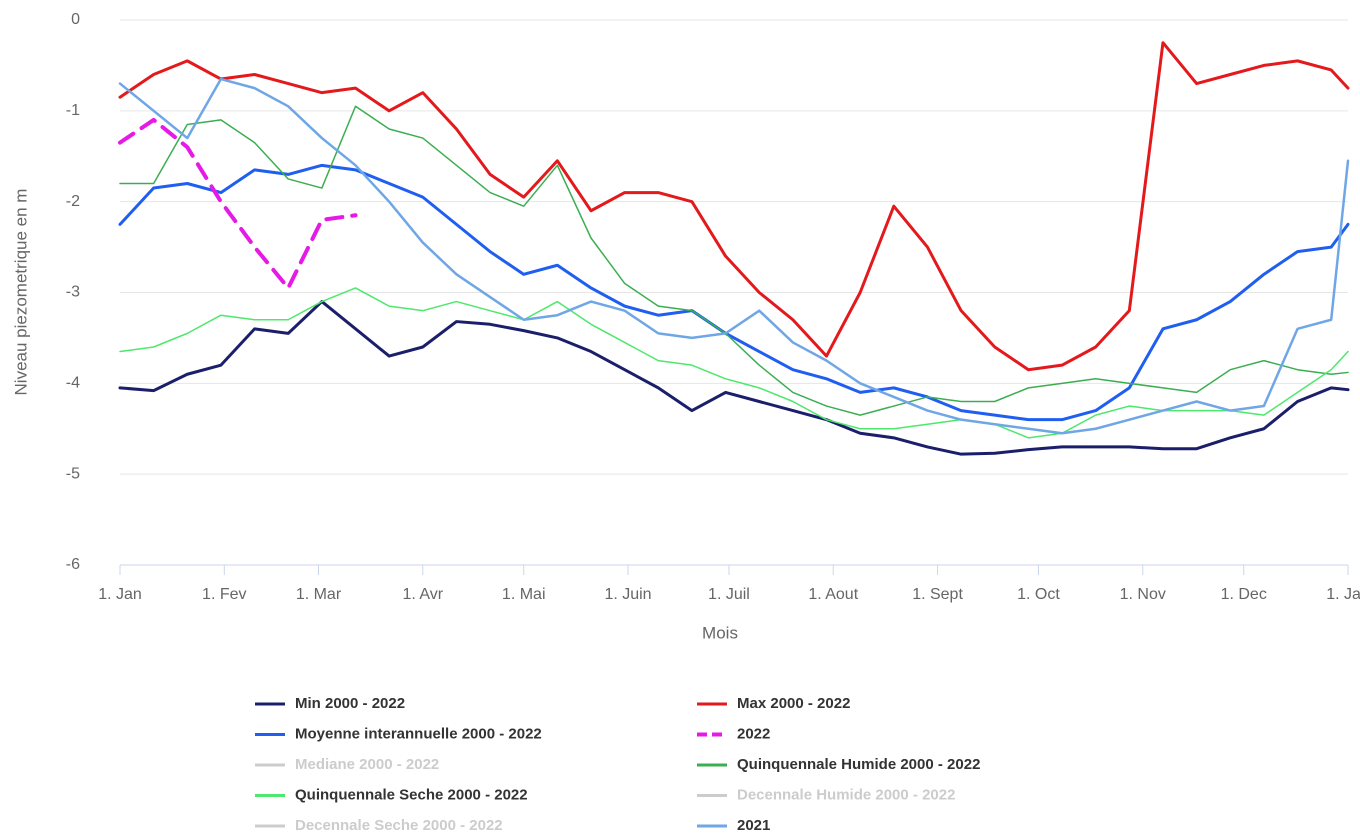 The image size is (1360, 833). Describe the element at coordinates (73, 110) in the screenshot. I see `y-tick-label: -1` at that location.